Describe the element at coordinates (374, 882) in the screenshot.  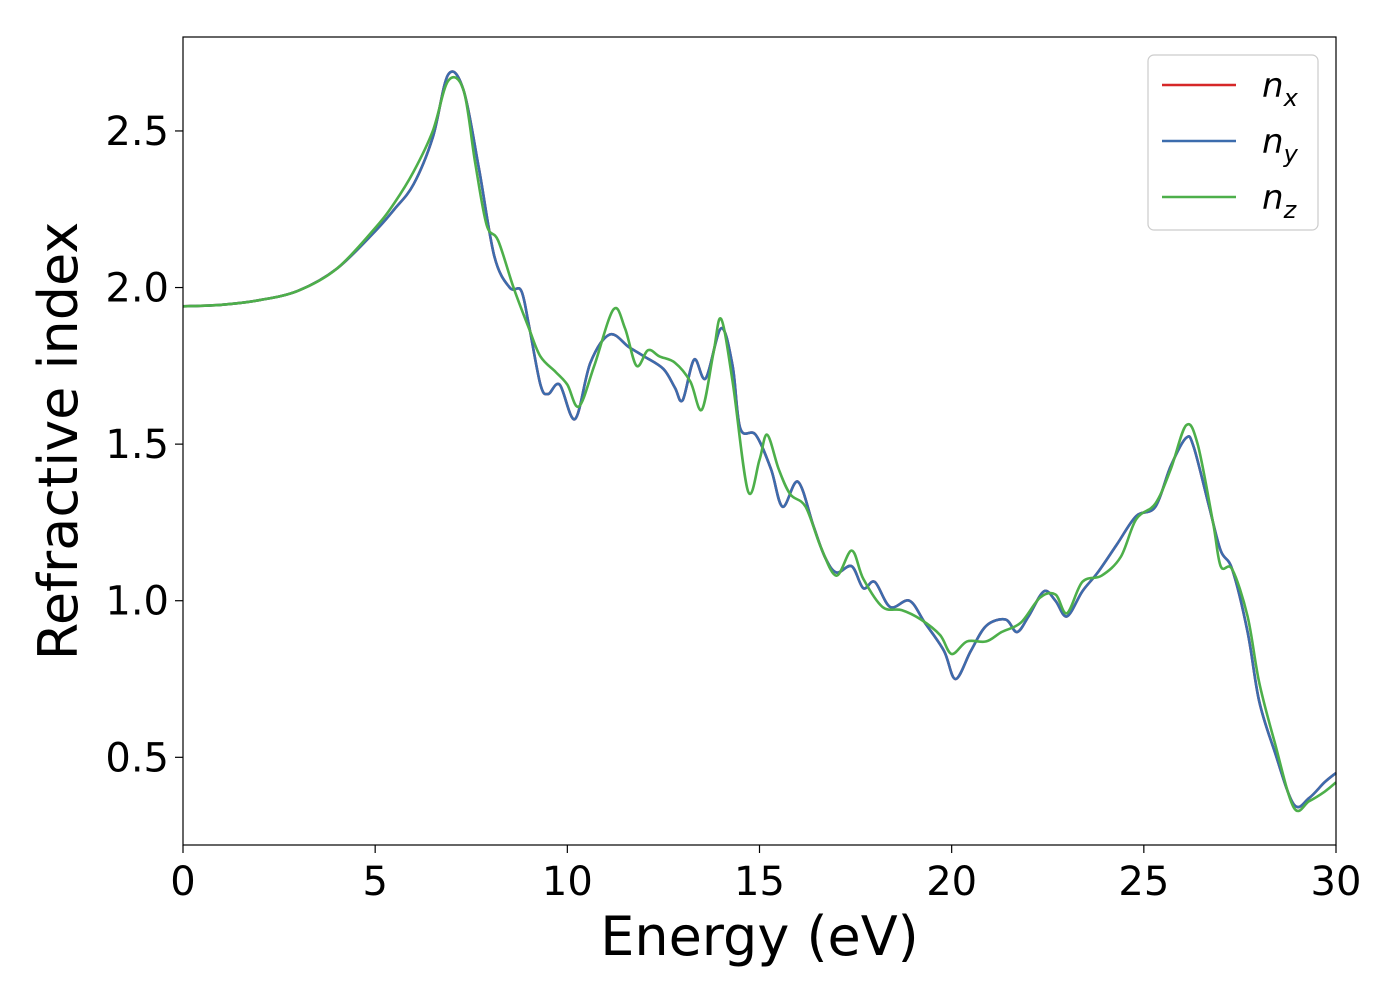
I see `x-tick-label: 5` at that location.